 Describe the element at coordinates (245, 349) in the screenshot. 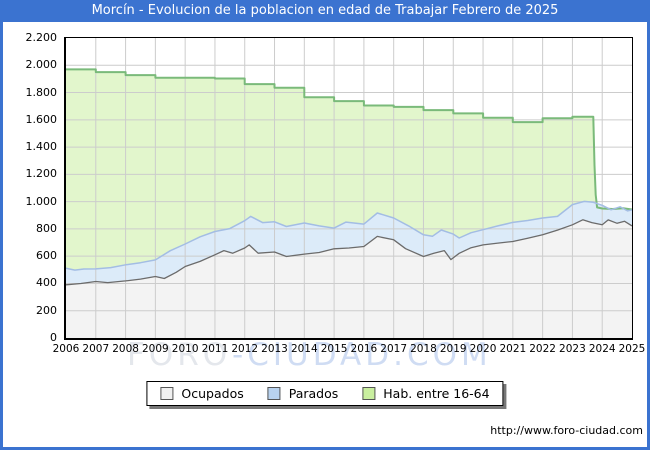

I see `x-tick-label: 2012` at that location.